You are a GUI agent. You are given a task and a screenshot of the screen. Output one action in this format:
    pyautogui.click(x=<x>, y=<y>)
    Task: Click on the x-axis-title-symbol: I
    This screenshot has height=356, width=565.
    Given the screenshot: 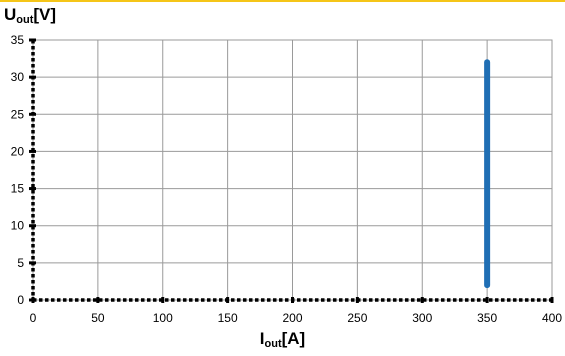 What is the action you would take?
    pyautogui.click(x=262, y=338)
    